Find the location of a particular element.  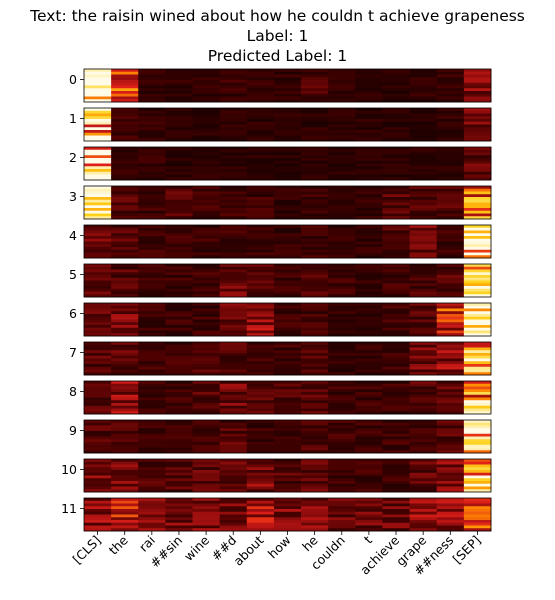

panel-frame is located at coordinates (287, 124).